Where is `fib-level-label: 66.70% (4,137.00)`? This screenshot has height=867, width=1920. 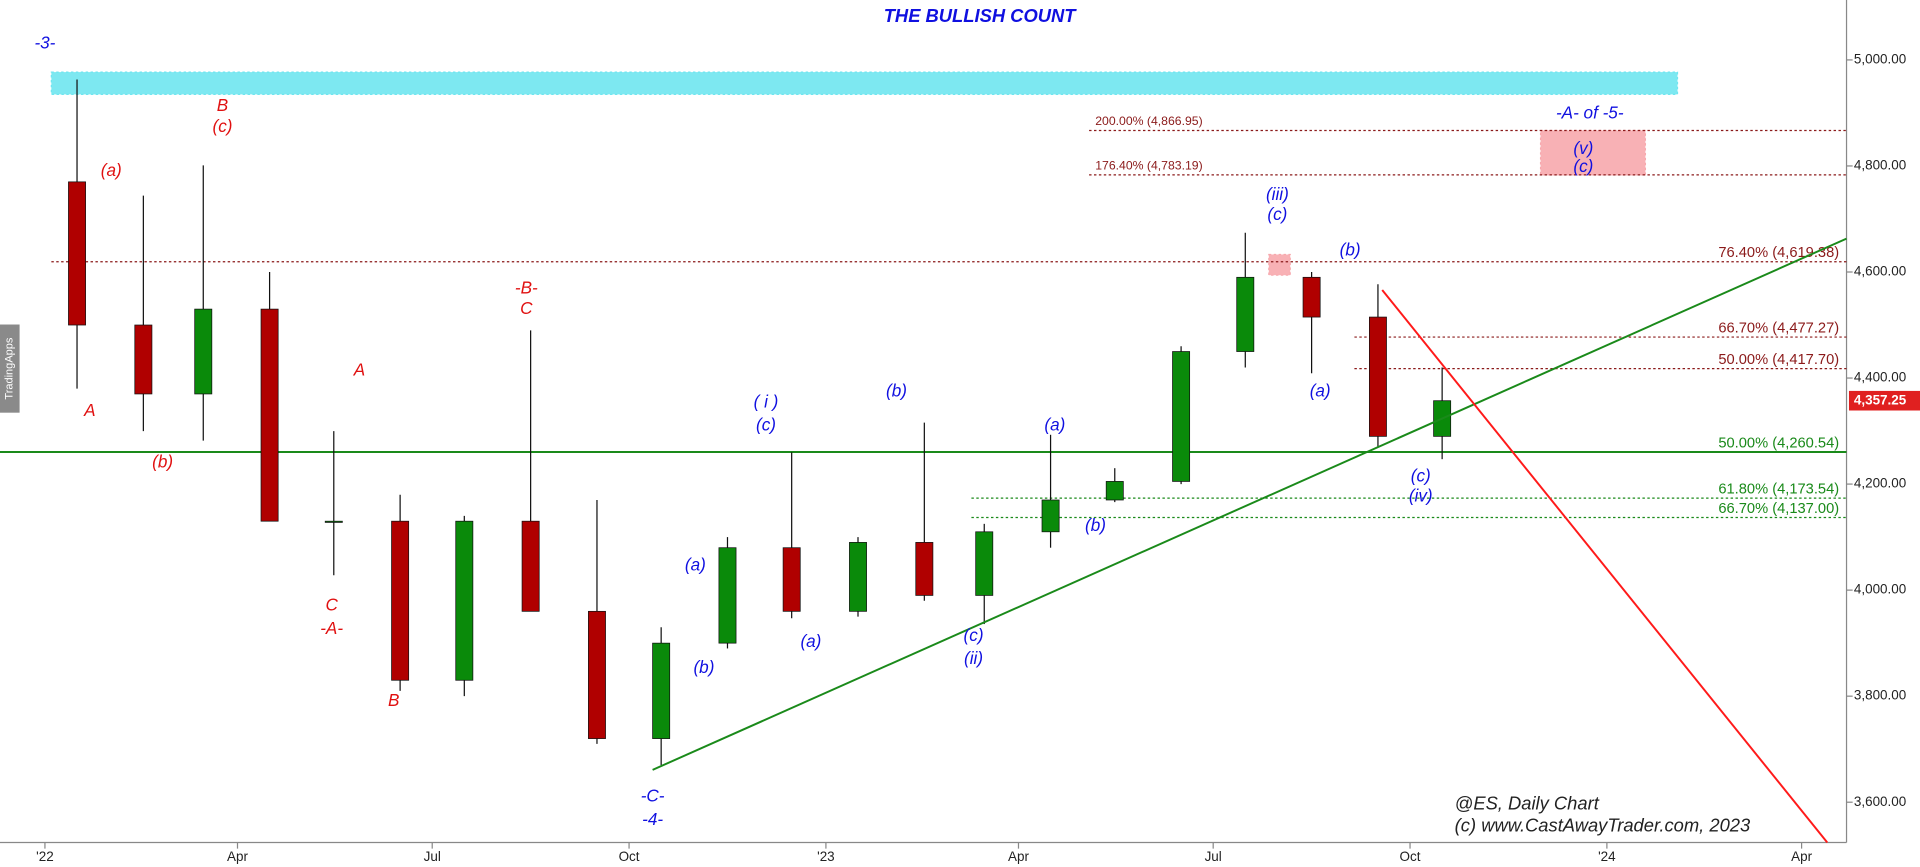 fib-level-label: 66.70% (4,137.00) is located at coordinates (1778, 509).